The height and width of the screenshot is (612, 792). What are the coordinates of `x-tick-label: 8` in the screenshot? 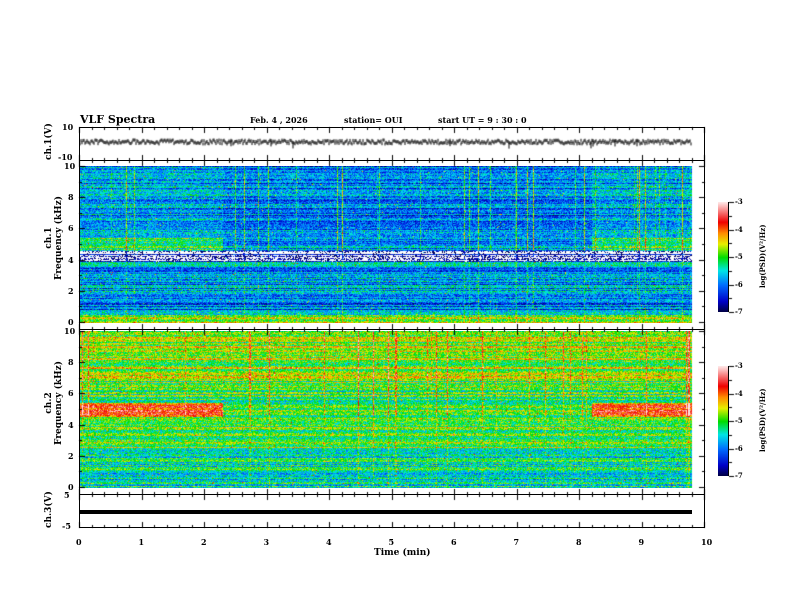 It's located at (579, 542).